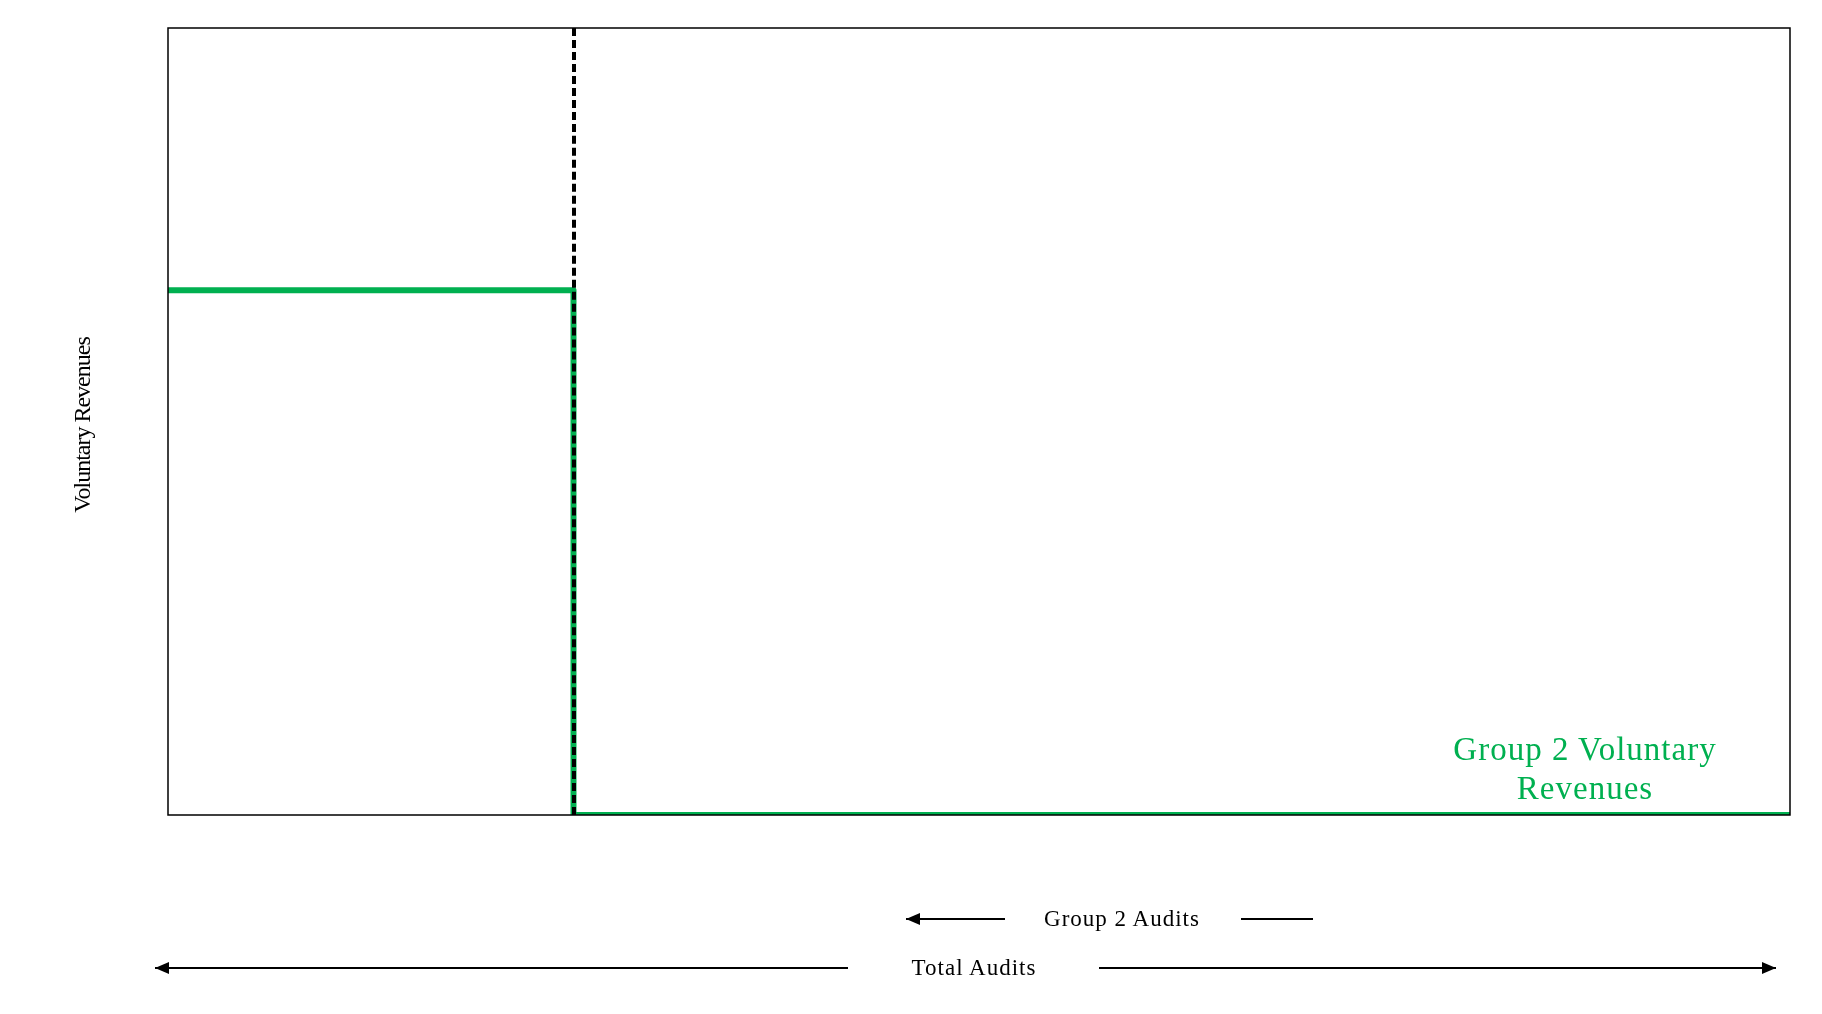  I want to click on text: Group 2 Audits, so click(1122, 919).